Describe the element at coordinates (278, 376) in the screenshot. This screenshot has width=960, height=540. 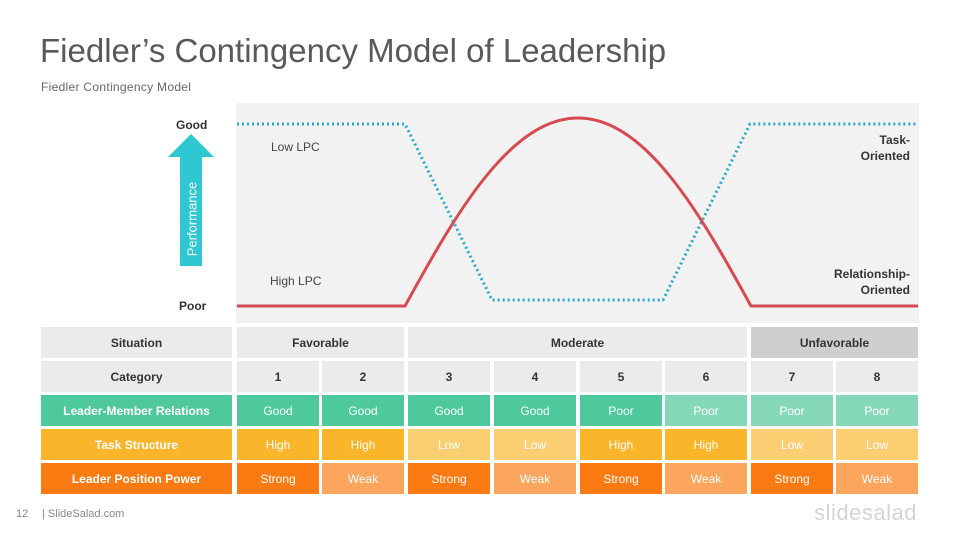
I see `category-cell: 1` at that location.